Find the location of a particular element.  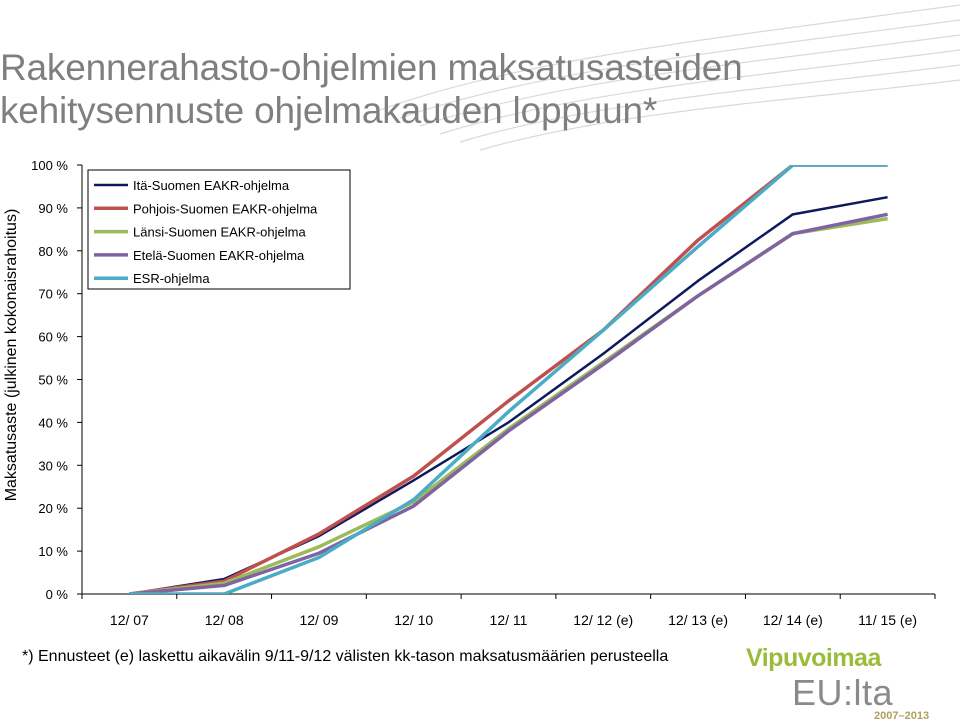

x-tick-label: 12/ 08 is located at coordinates (224, 620).